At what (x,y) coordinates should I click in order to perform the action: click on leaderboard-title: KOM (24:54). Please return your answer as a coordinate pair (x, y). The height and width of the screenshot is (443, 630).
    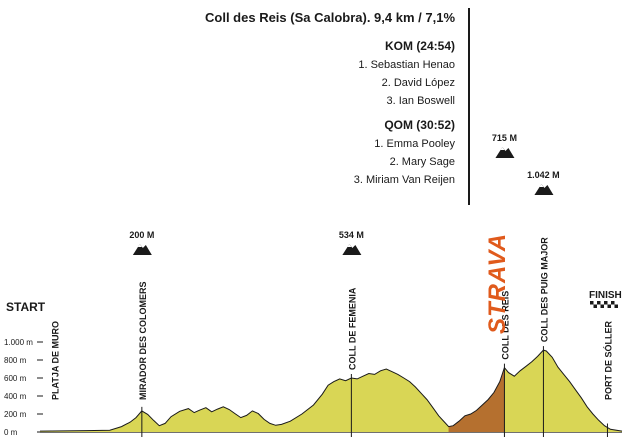
    Looking at the image, I should click on (420, 46).